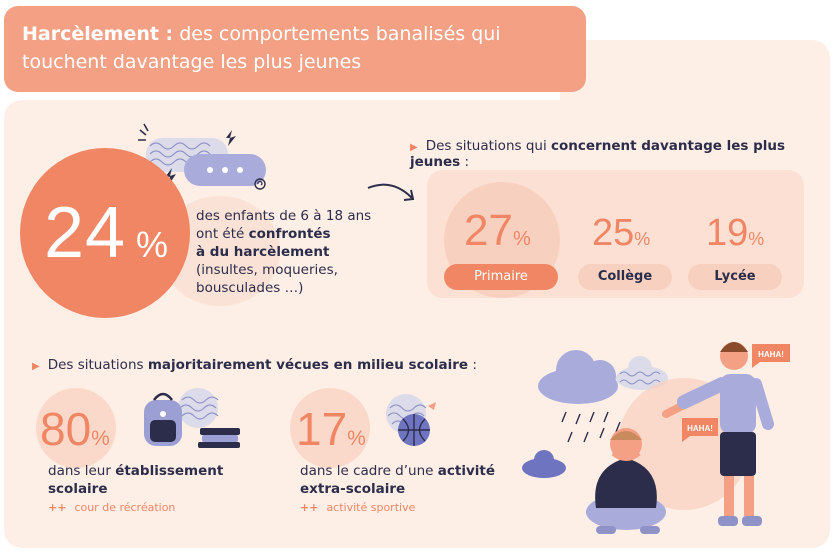 The width and height of the screenshot is (834, 554). I want to click on stat-text-line-1: dans le cadre d’une activité, so click(397, 471).